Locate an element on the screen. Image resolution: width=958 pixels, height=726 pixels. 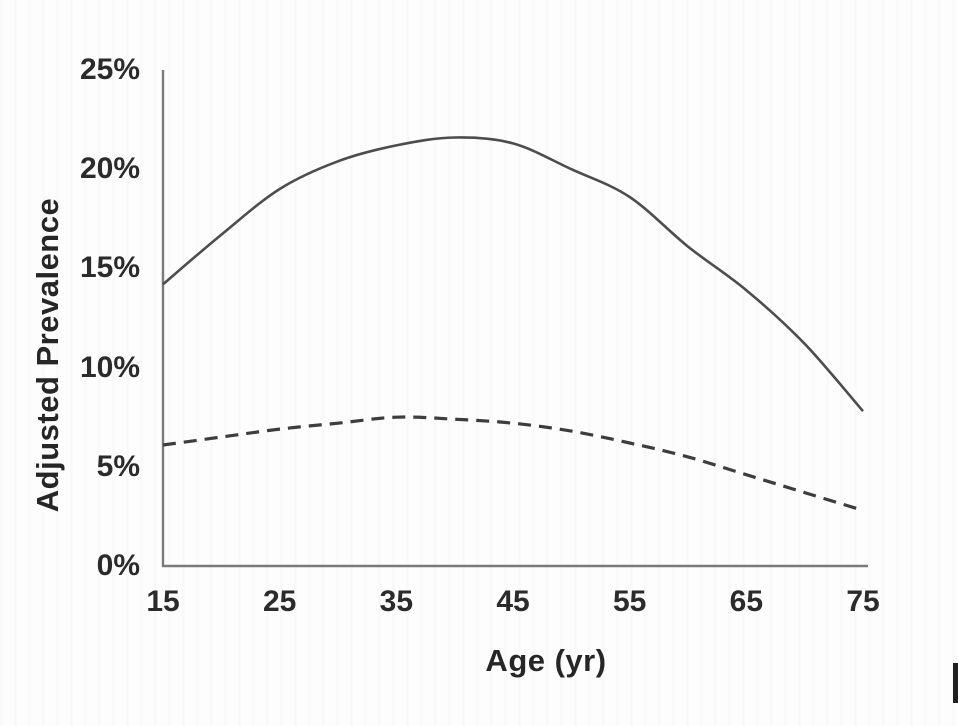
x-axis-title: Age (yr) is located at coordinates (546, 660).